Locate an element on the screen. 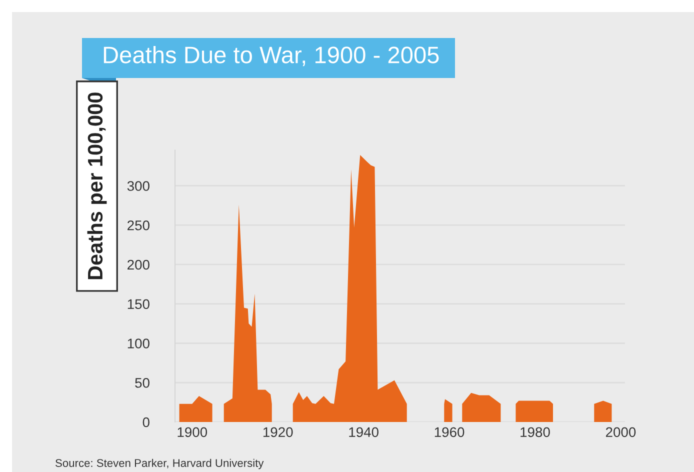 The width and height of the screenshot is (694, 472). y-tick-label: 50 is located at coordinates (142, 383).